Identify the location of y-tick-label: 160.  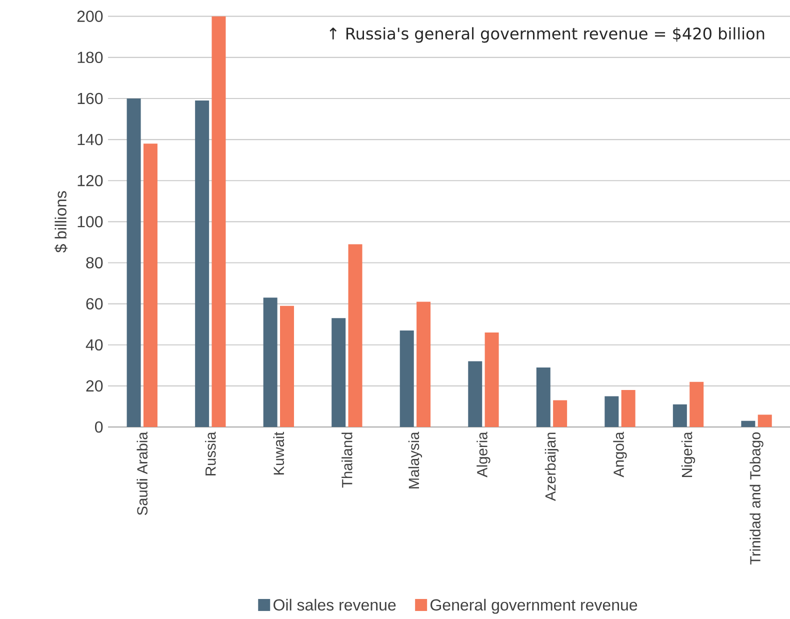
(90, 98).